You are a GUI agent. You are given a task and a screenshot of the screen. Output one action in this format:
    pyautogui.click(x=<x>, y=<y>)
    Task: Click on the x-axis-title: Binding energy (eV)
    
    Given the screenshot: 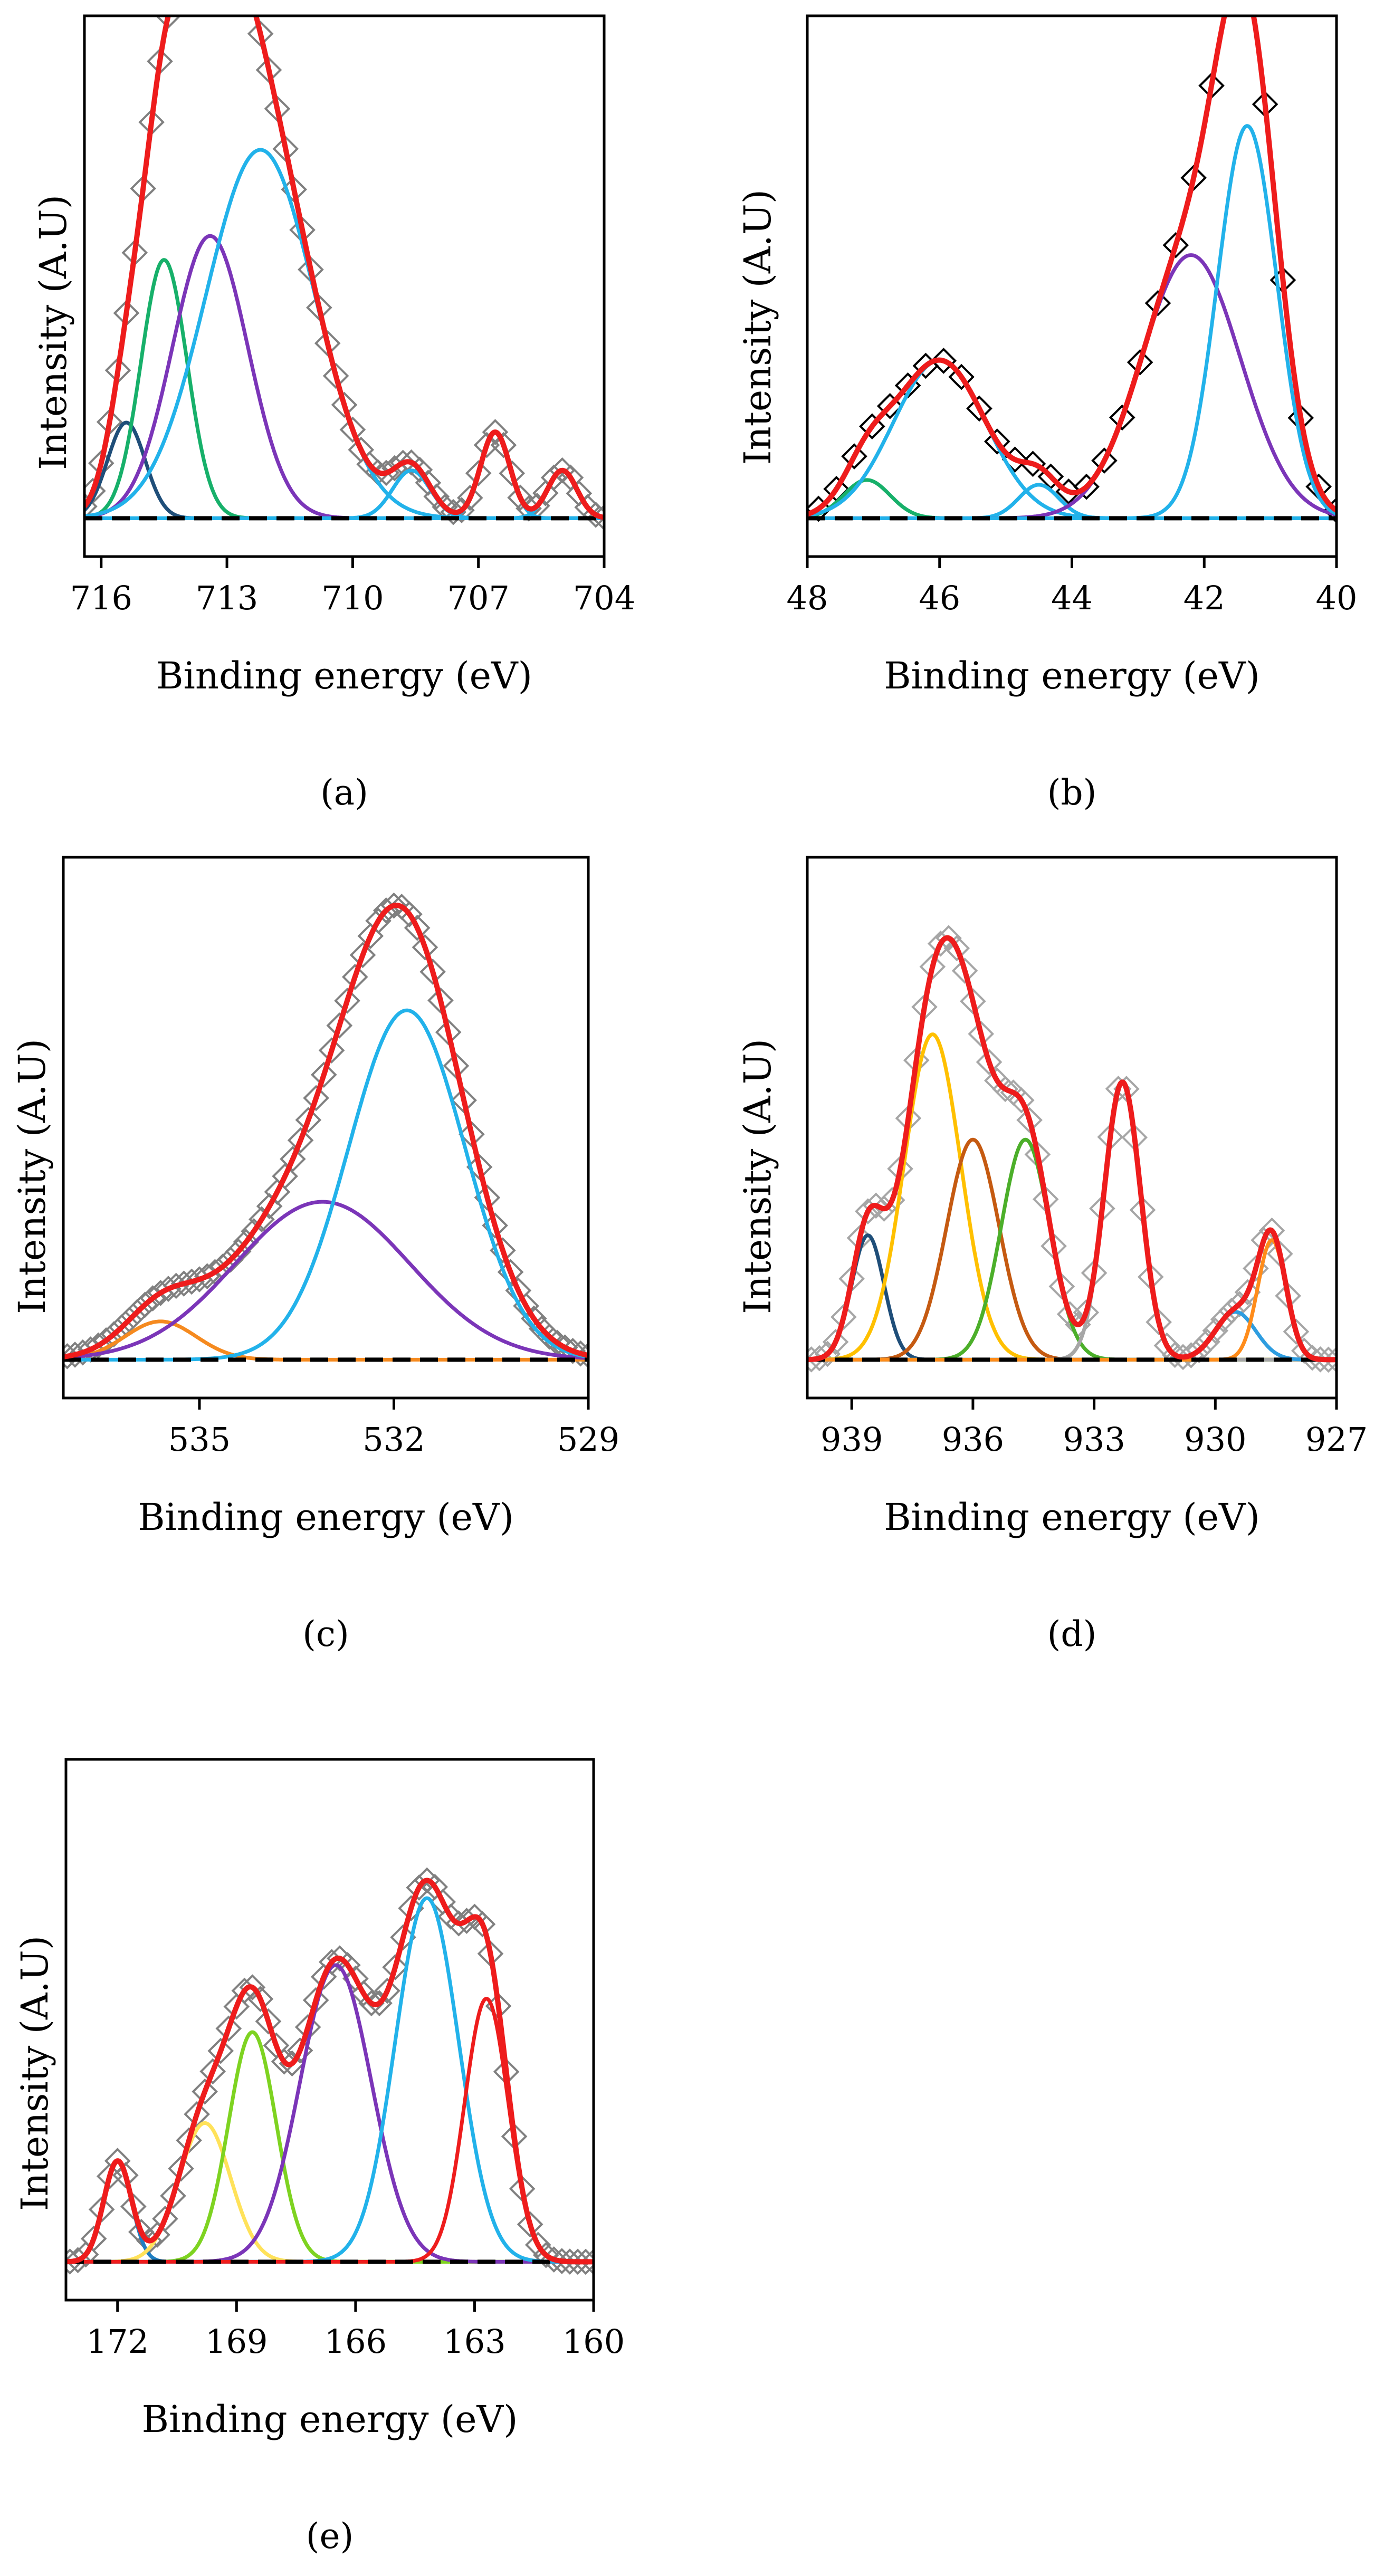 What is the action you would take?
    pyautogui.click(x=1072, y=1517)
    